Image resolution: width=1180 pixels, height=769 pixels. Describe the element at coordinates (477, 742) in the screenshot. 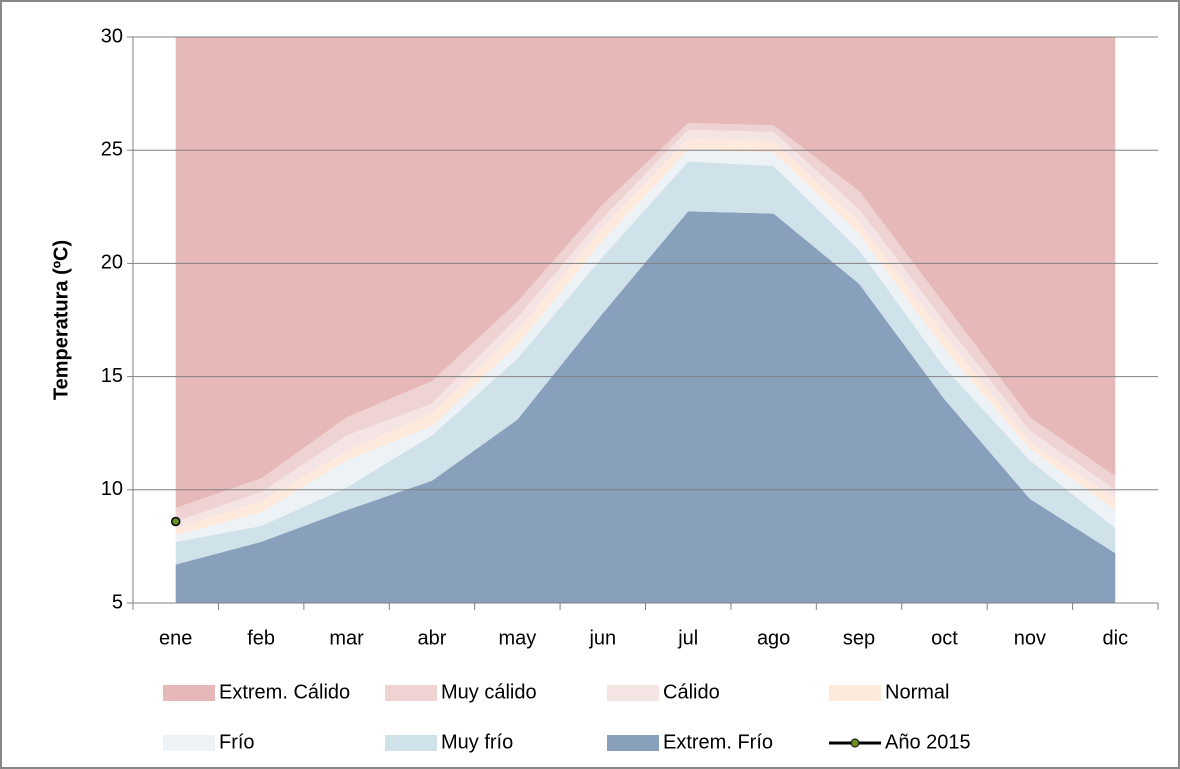

I see `legend-label: Muy frío` at that location.